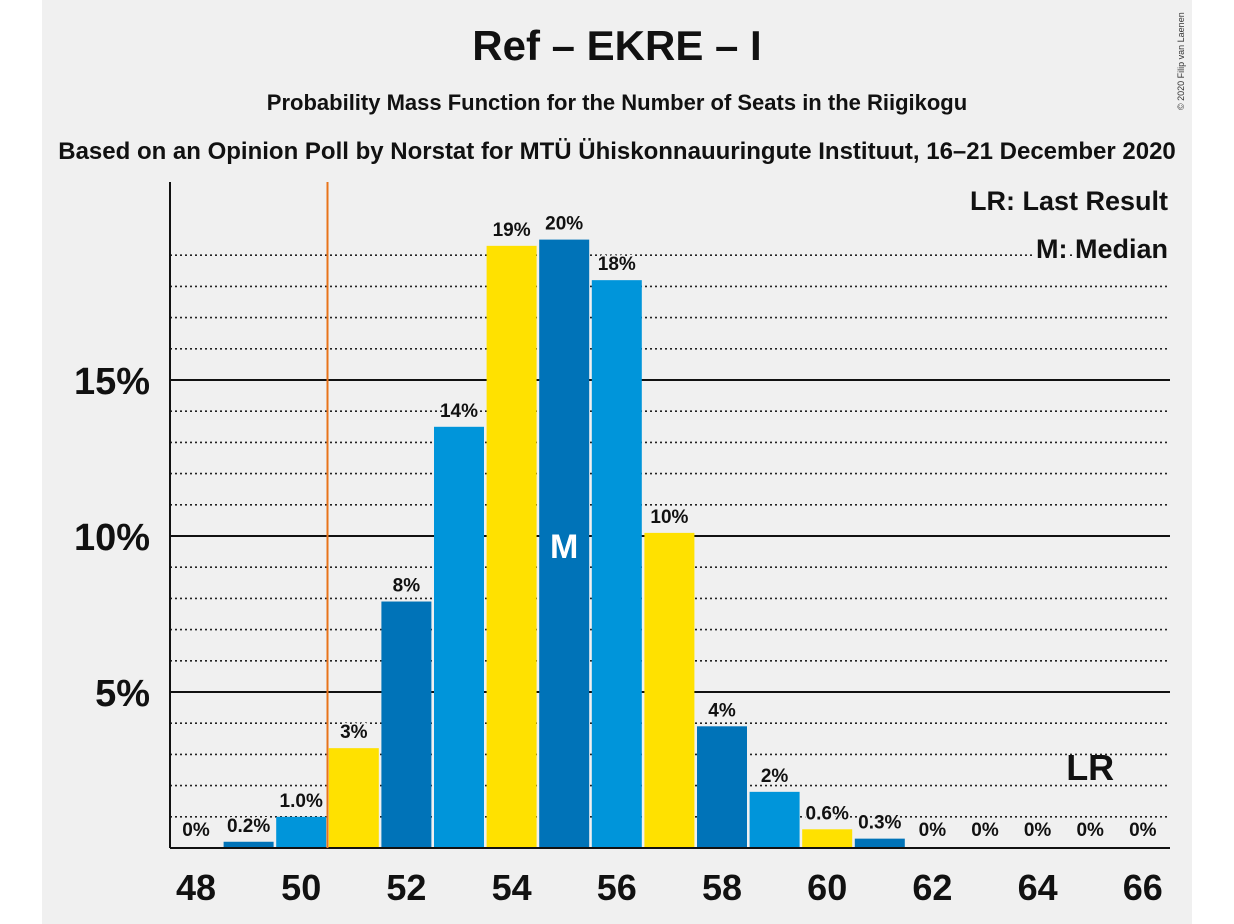 The width and height of the screenshot is (1234, 924). What do you see at coordinates (827, 887) in the screenshot?
I see `x-tick-label: 60` at bounding box center [827, 887].